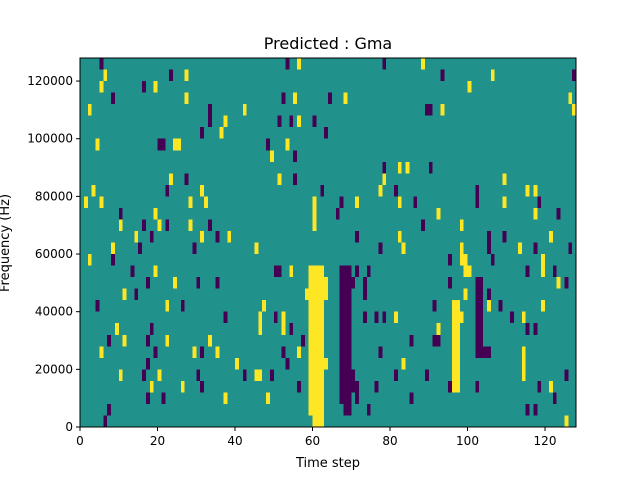 This screenshot has width=640, height=484. I want to click on x-tick-label: 80, so click(389, 441).